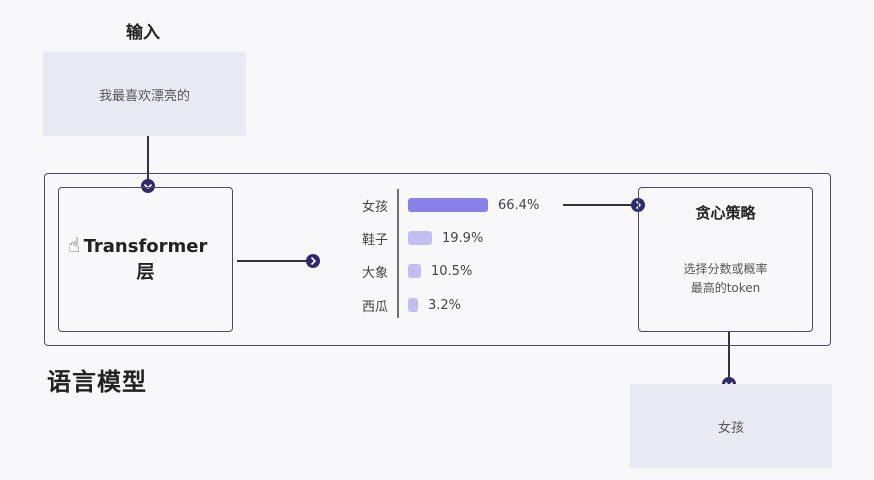  Describe the element at coordinates (97, 382) in the screenshot. I see `language-model-label: 语言模型` at that location.